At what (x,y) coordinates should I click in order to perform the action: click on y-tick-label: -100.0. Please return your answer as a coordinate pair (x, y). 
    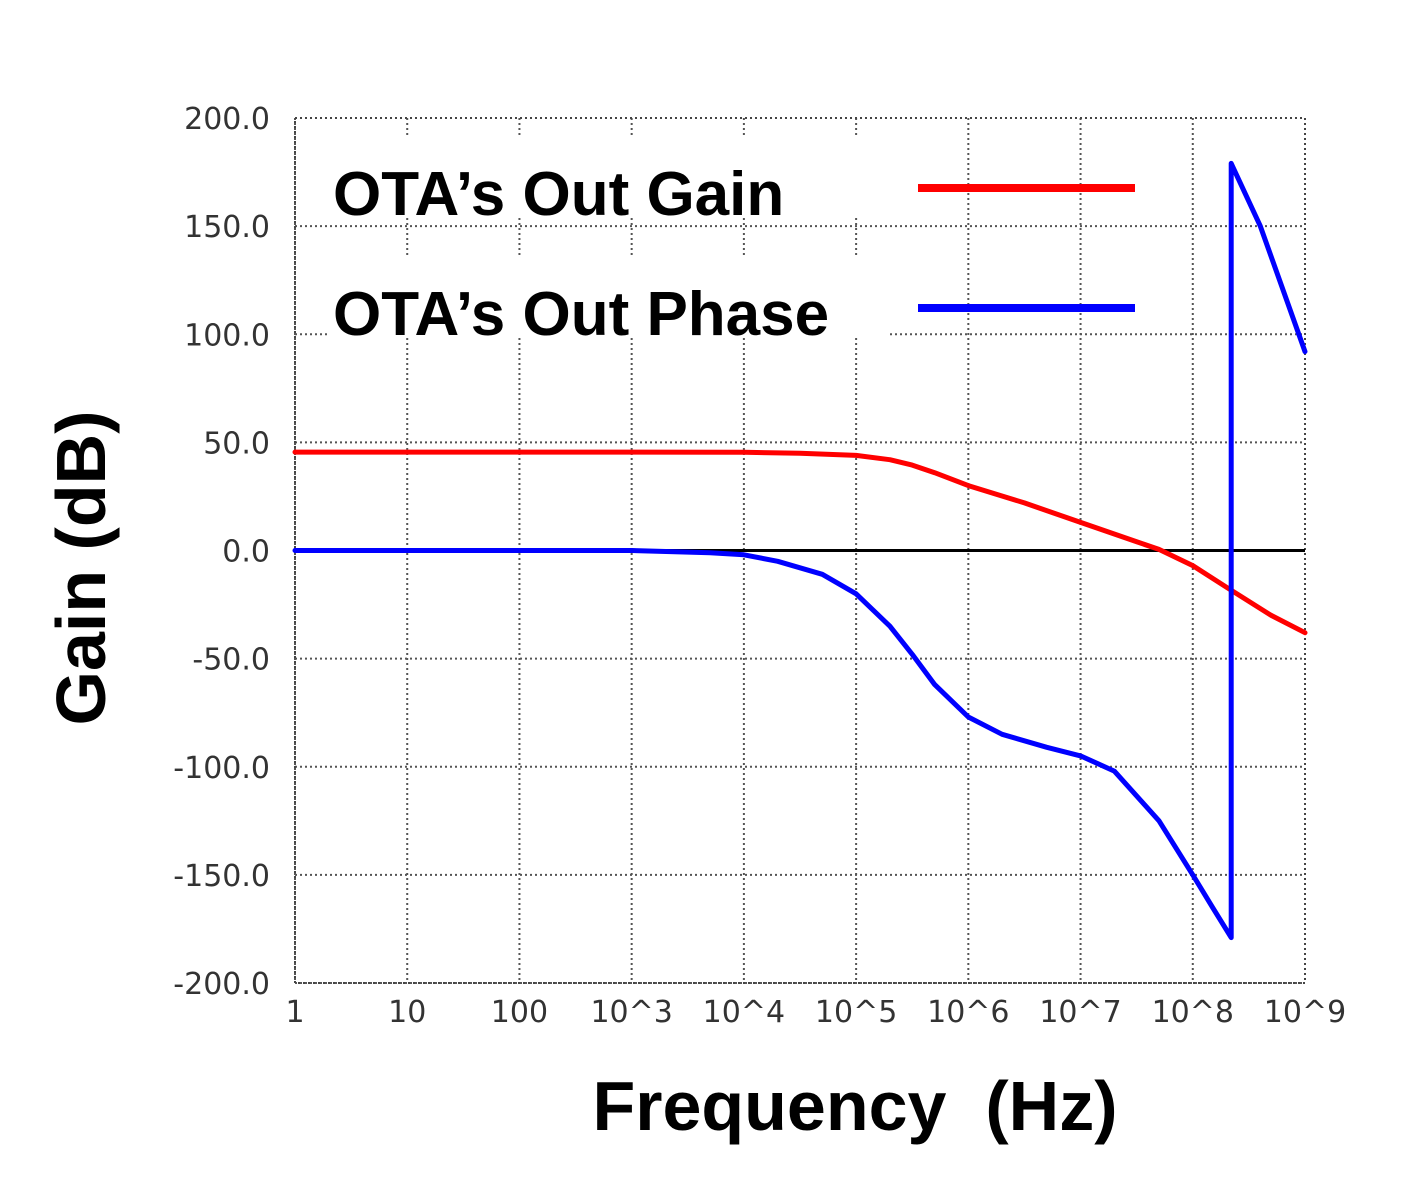
    Looking at the image, I should click on (221, 768).